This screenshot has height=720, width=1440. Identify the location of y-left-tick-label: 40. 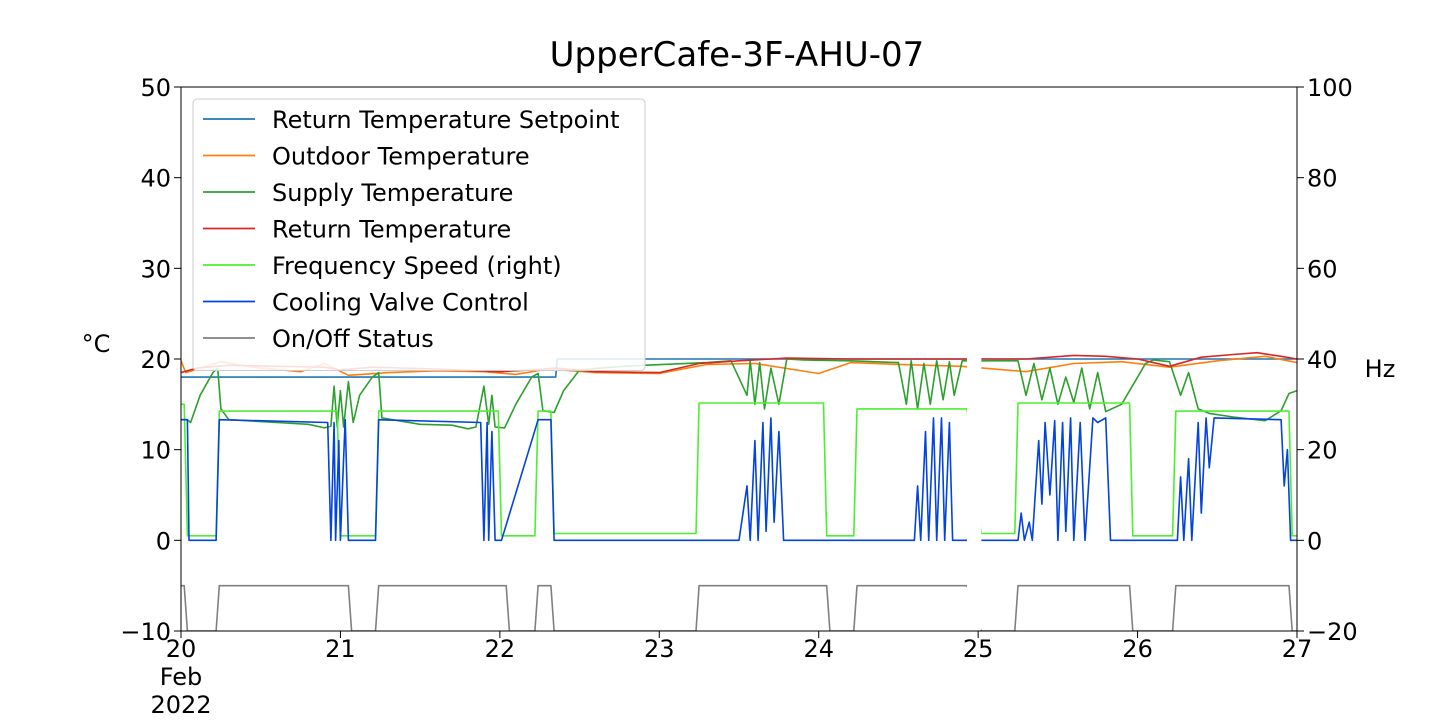
(155, 179).